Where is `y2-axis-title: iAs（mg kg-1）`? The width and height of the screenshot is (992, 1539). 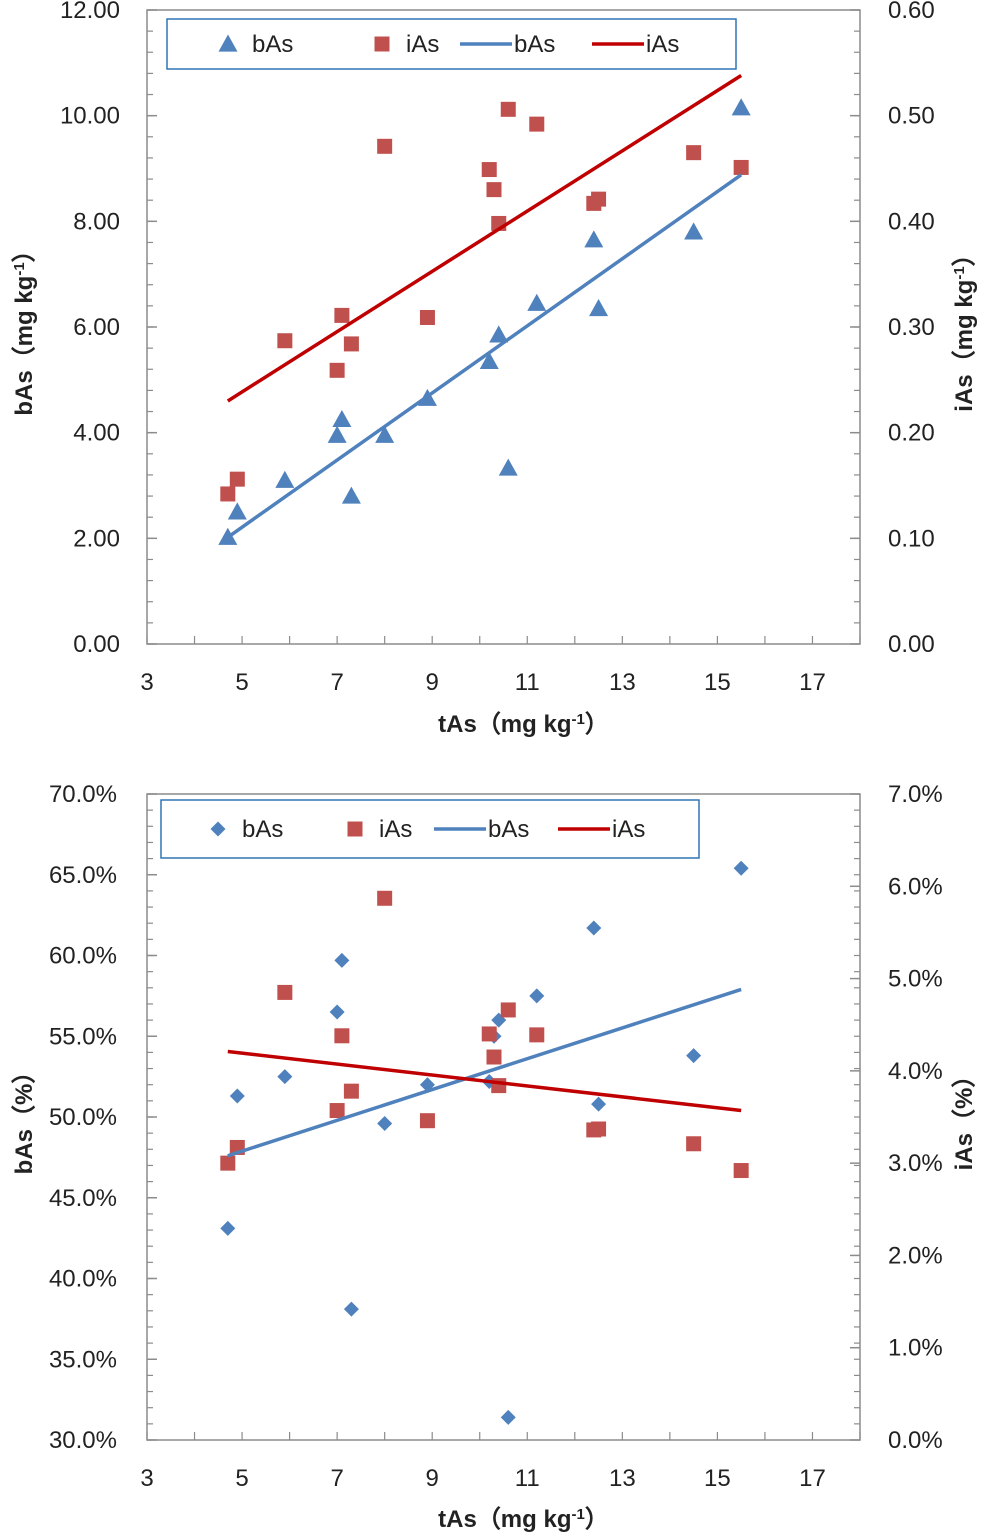 y2-axis-title: iAs（mg kg-1） is located at coordinates (965, 326).